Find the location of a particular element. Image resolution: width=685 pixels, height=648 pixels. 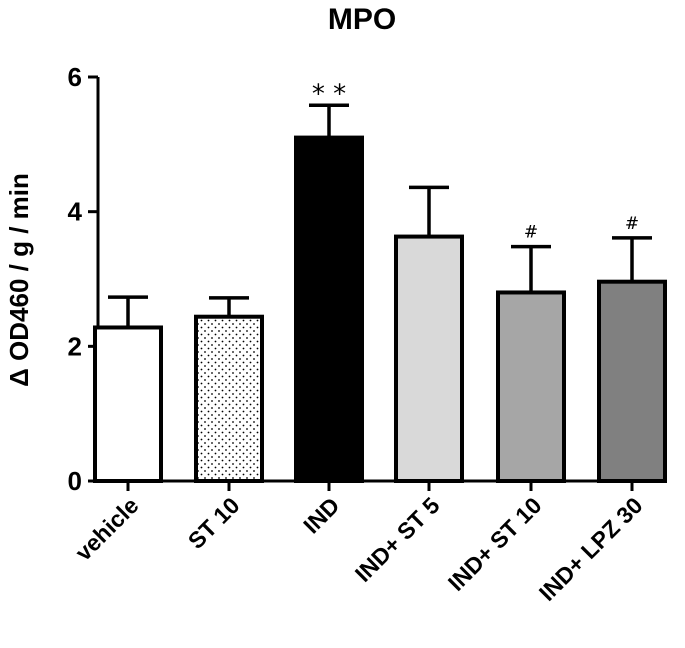

y-tick-label: 4 is located at coordinates (75, 212).